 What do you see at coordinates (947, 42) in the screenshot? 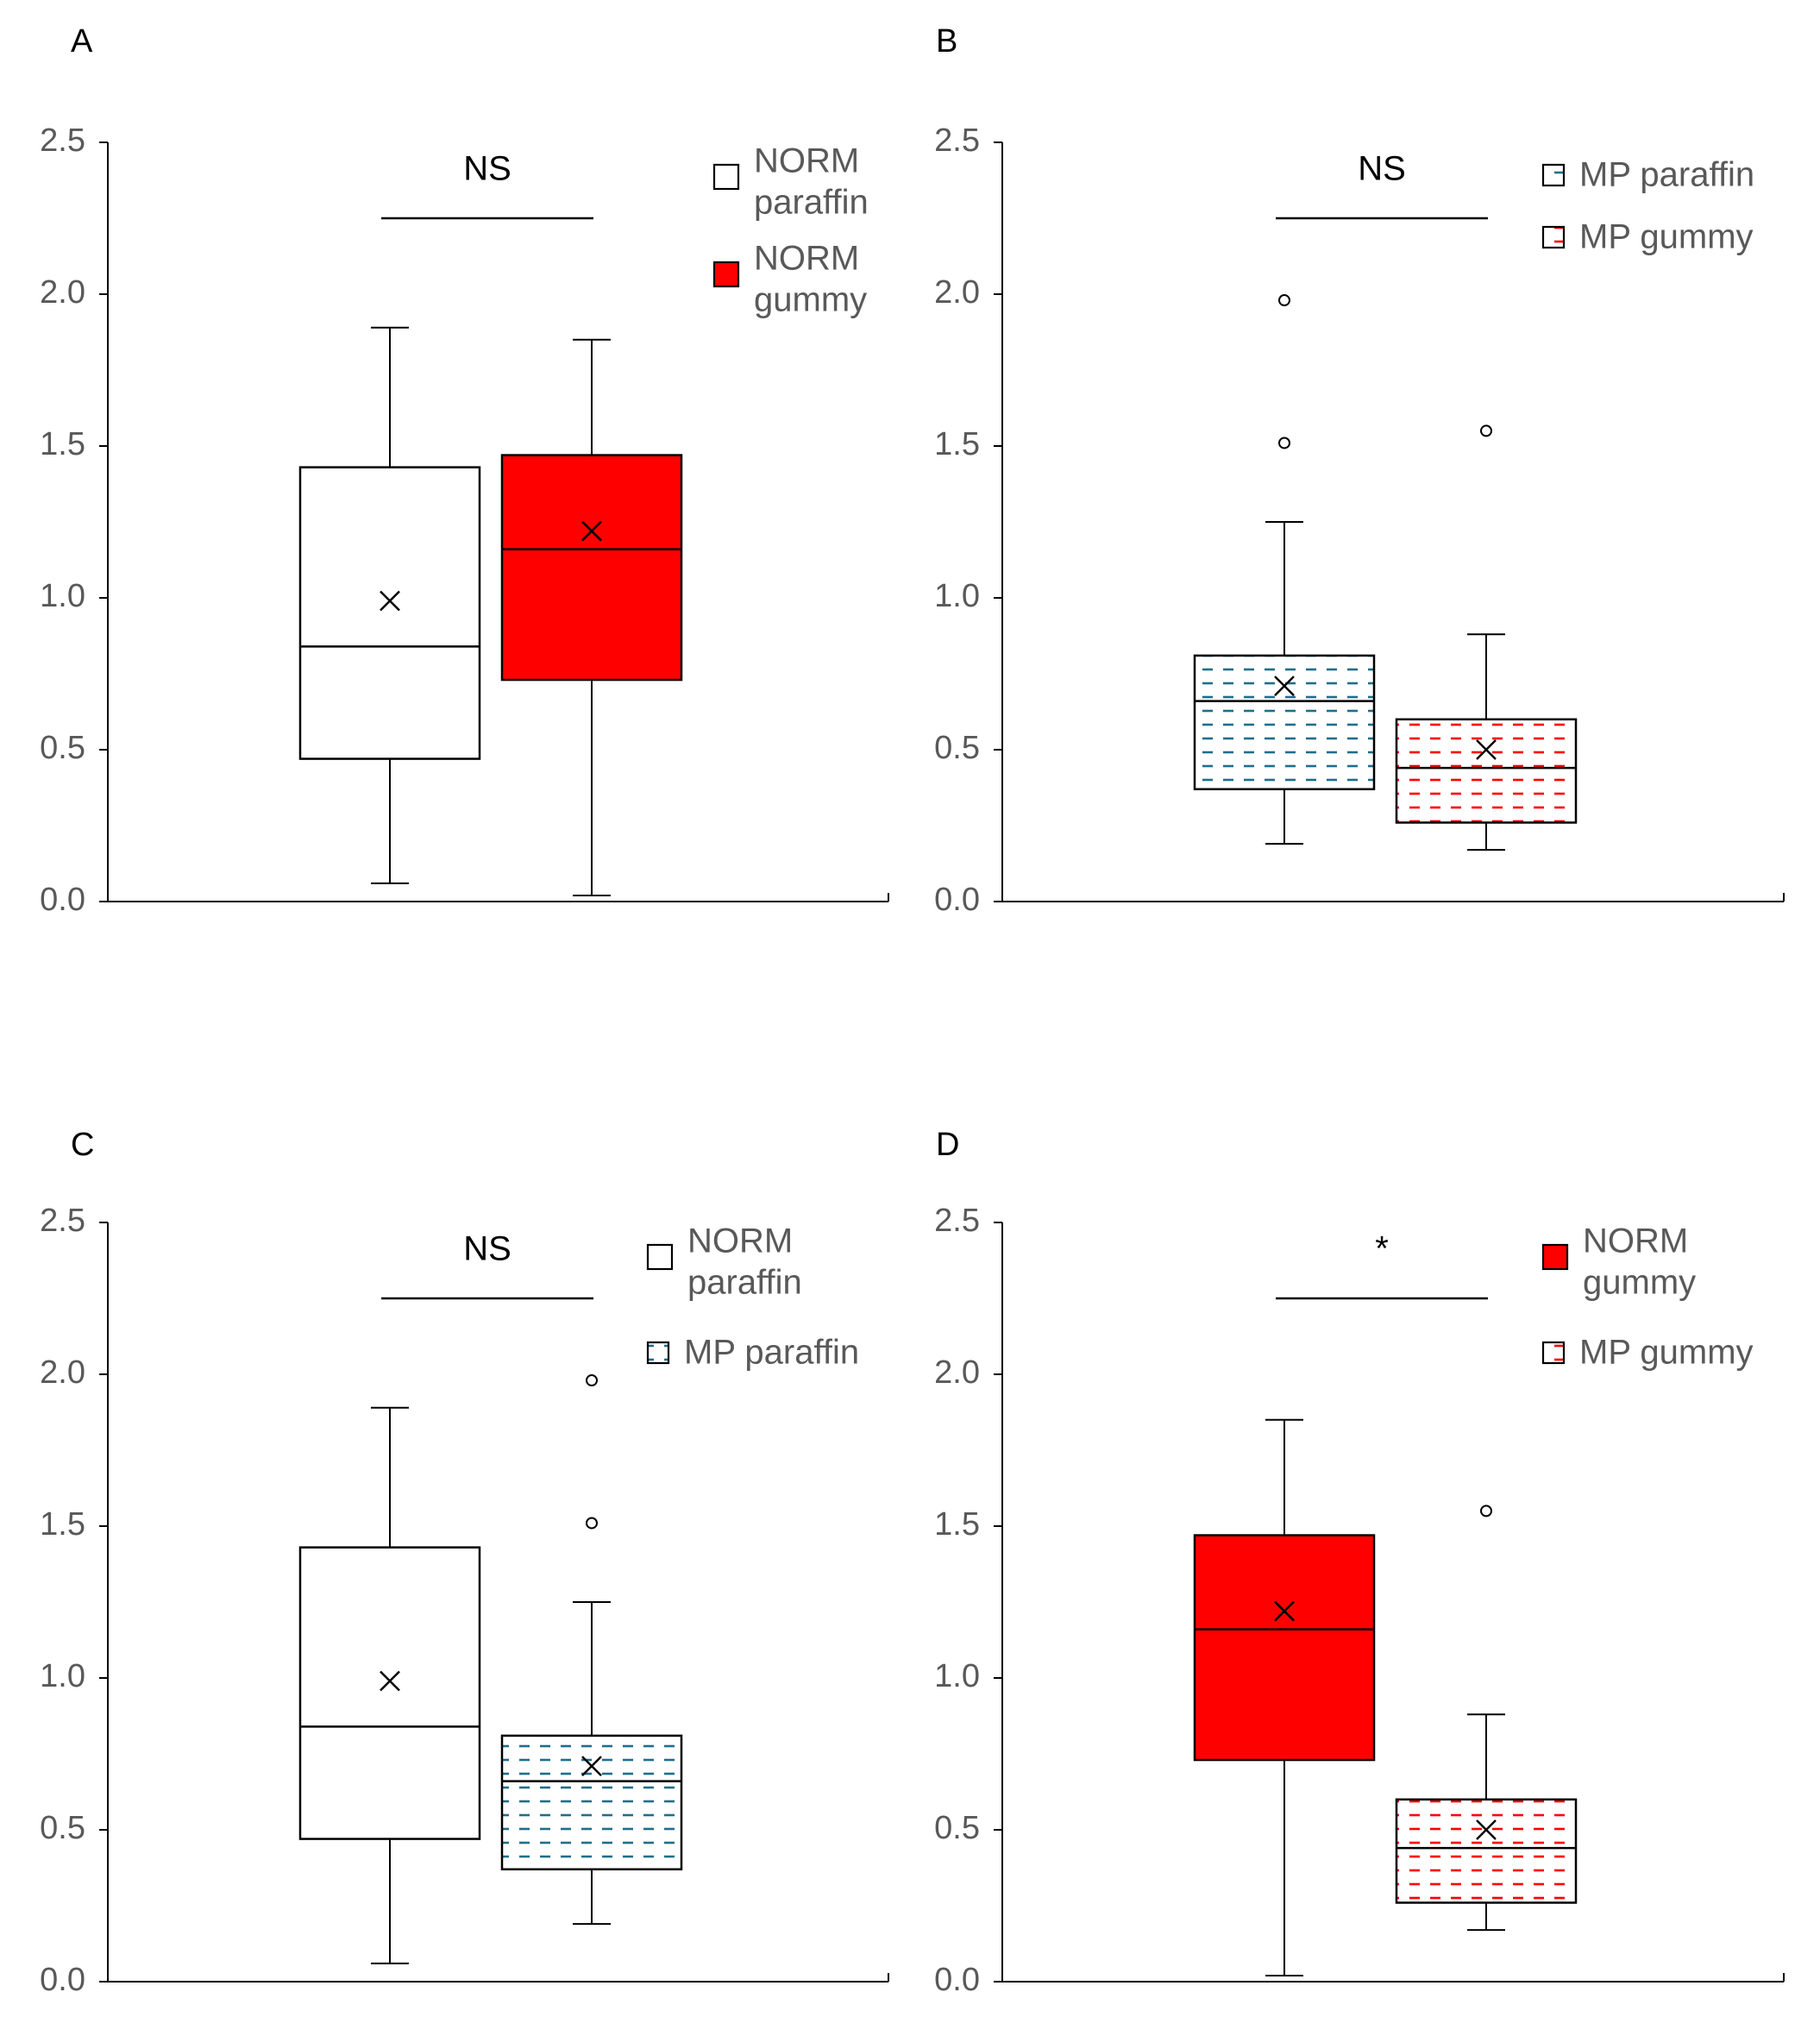
I see `panel-label: B` at bounding box center [947, 42].